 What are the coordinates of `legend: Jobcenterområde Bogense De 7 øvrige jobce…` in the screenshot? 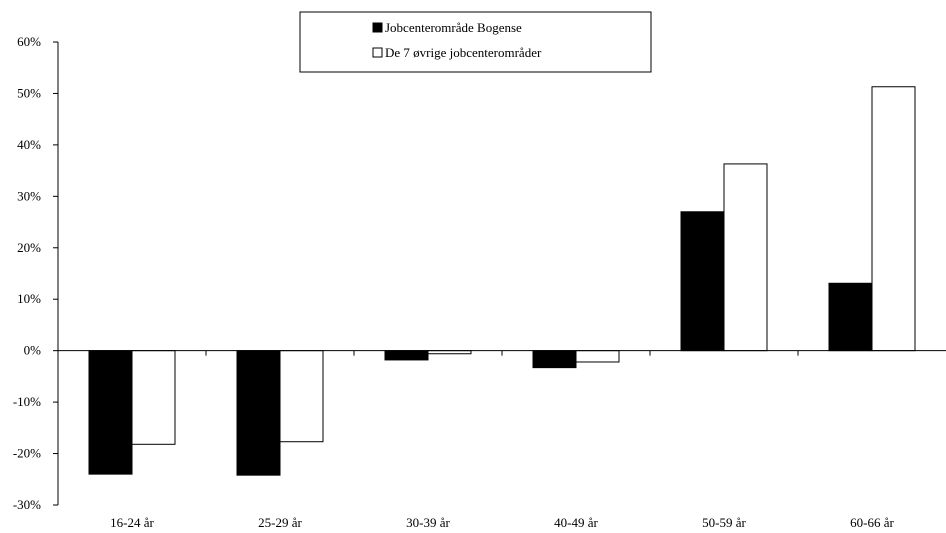 It's located at (475, 42).